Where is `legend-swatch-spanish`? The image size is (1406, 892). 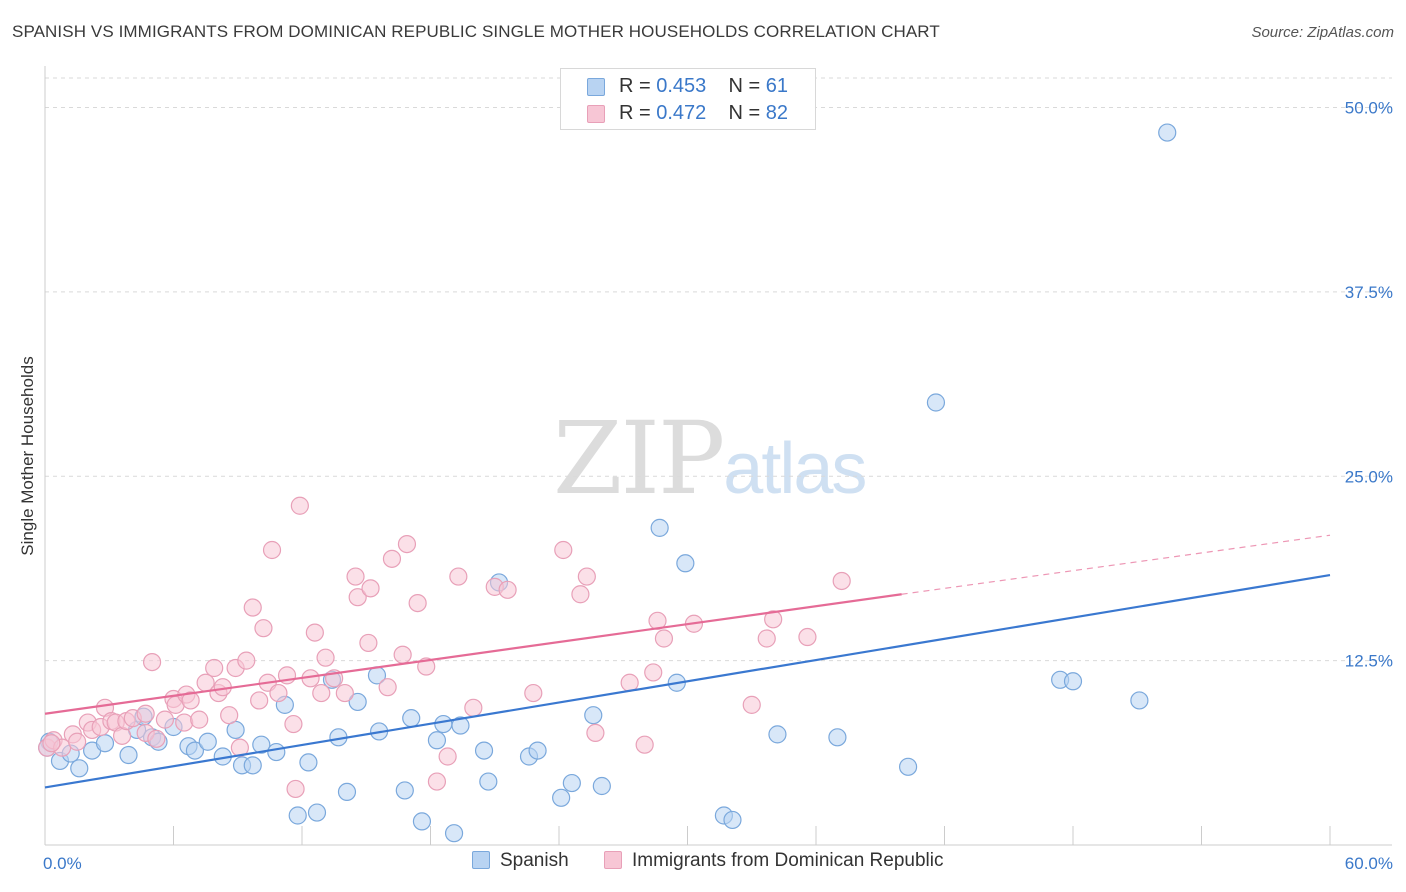
legend-swatch-spanish is located at coordinates (596, 87).